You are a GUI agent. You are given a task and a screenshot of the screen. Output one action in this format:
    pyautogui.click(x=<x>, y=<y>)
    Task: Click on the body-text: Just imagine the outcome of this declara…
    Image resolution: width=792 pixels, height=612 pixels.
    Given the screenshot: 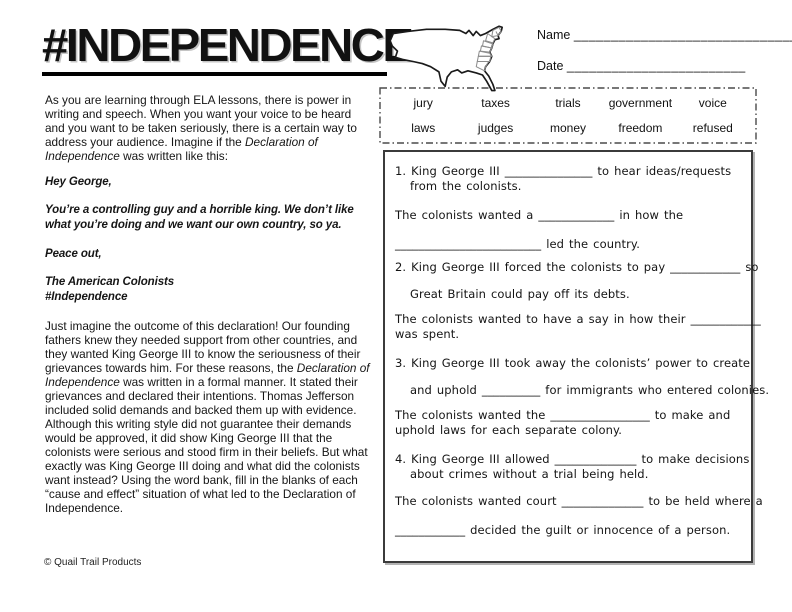 What is the action you would take?
    pyautogui.click(x=203, y=346)
    